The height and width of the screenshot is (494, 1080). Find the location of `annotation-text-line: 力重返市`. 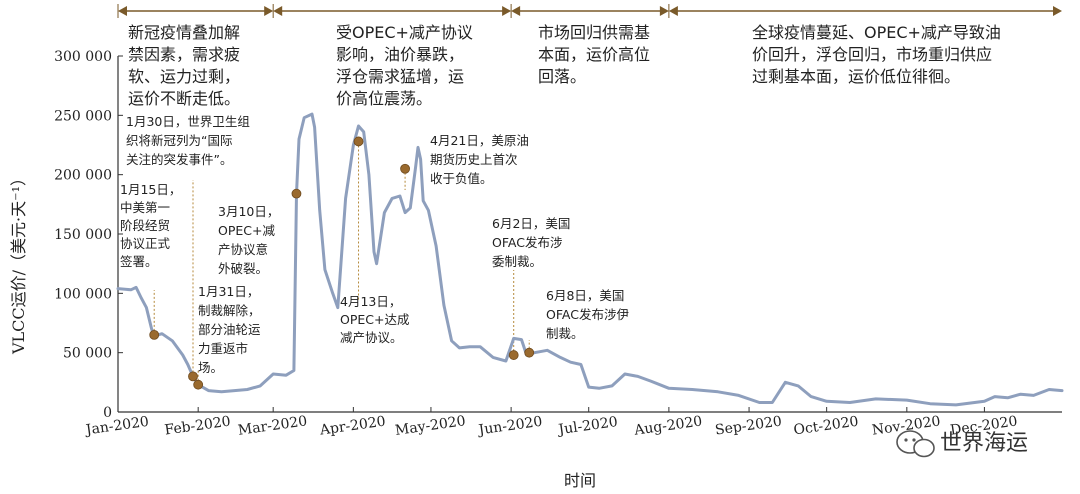

annotation-text-line: 力重返市 is located at coordinates (223, 348).